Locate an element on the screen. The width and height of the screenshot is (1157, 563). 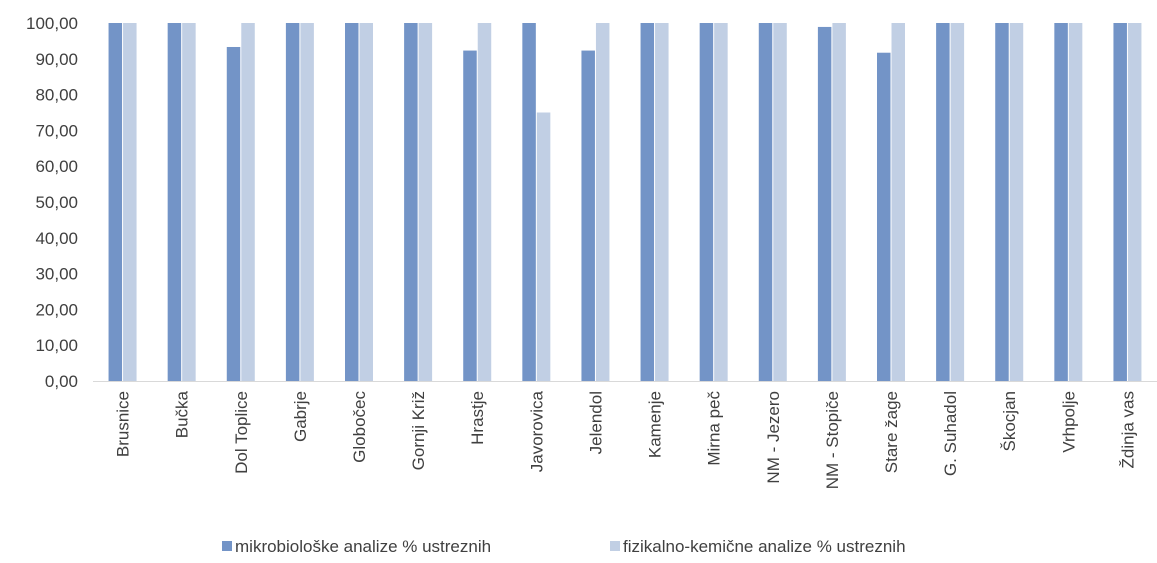
x-tick-label: G. Suhadol is located at coordinates (950, 433).